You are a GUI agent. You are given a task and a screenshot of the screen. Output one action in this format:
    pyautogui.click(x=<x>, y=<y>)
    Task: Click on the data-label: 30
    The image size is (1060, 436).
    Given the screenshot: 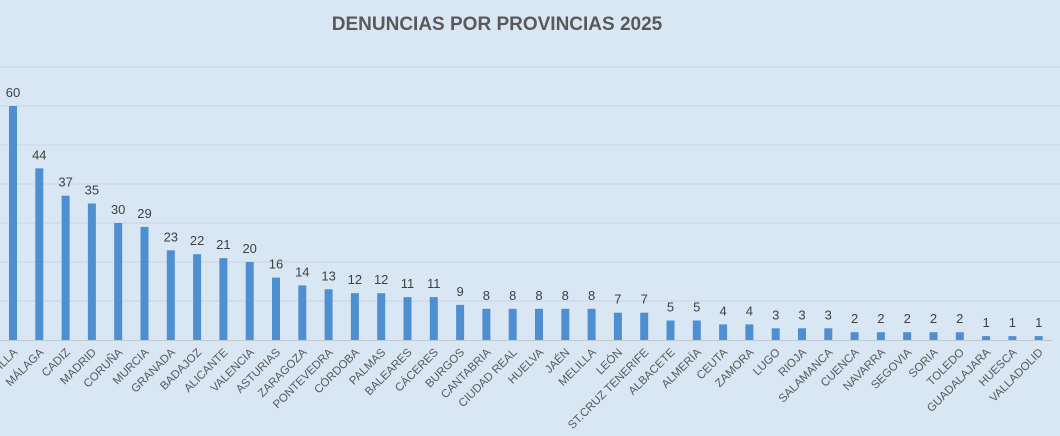 What is the action you would take?
    pyautogui.click(x=118, y=209)
    